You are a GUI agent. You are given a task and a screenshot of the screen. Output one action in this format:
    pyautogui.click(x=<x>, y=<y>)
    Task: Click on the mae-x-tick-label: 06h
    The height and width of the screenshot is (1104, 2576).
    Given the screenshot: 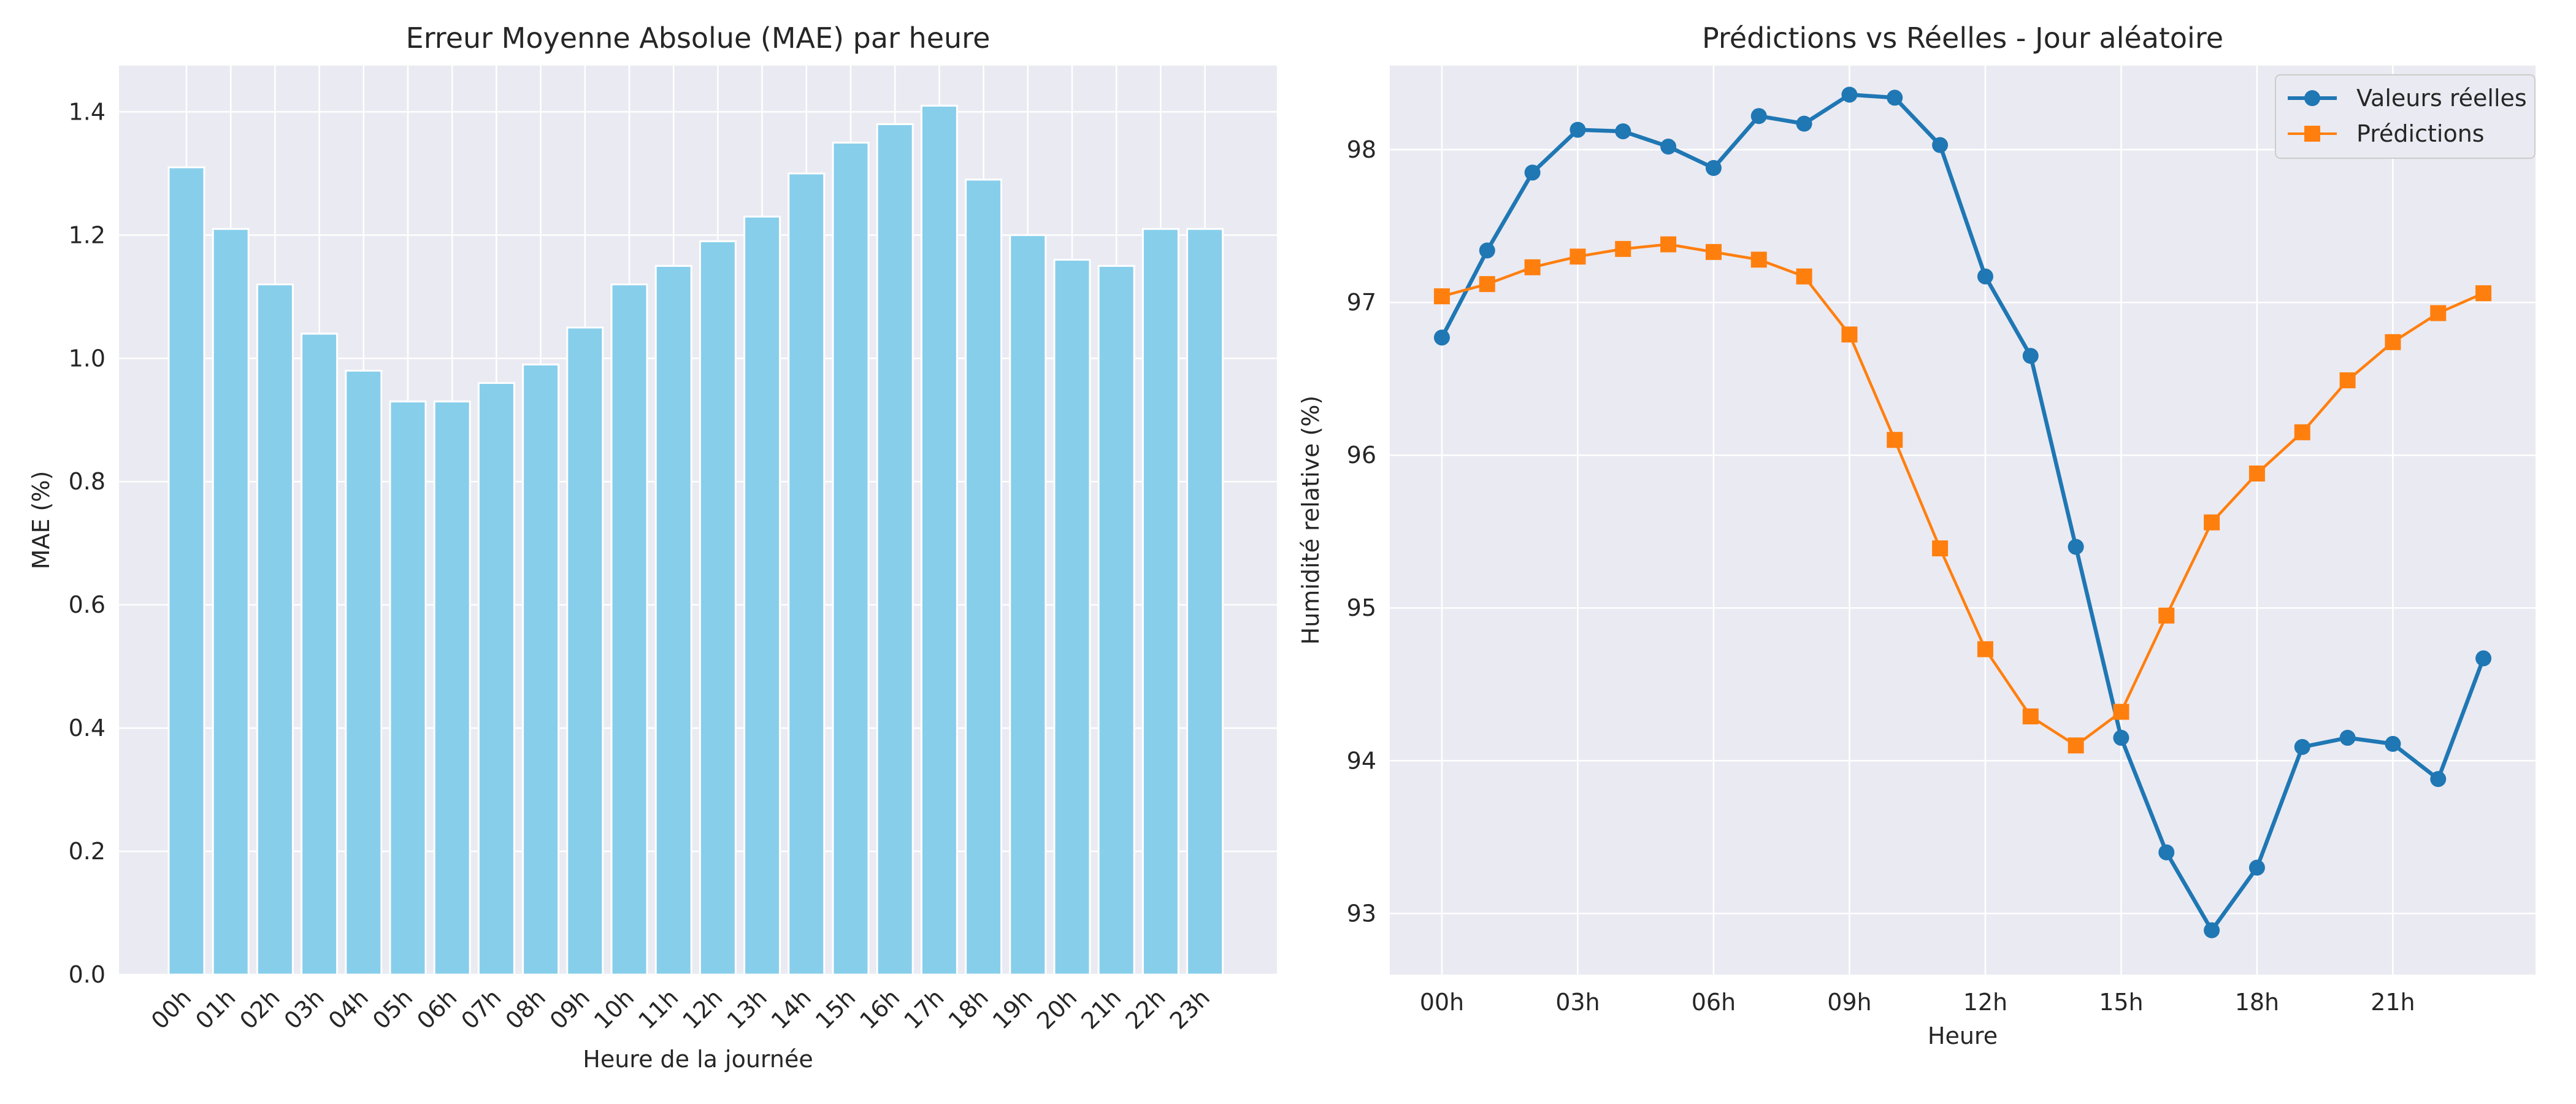 What is the action you would take?
    pyautogui.click(x=437, y=1009)
    